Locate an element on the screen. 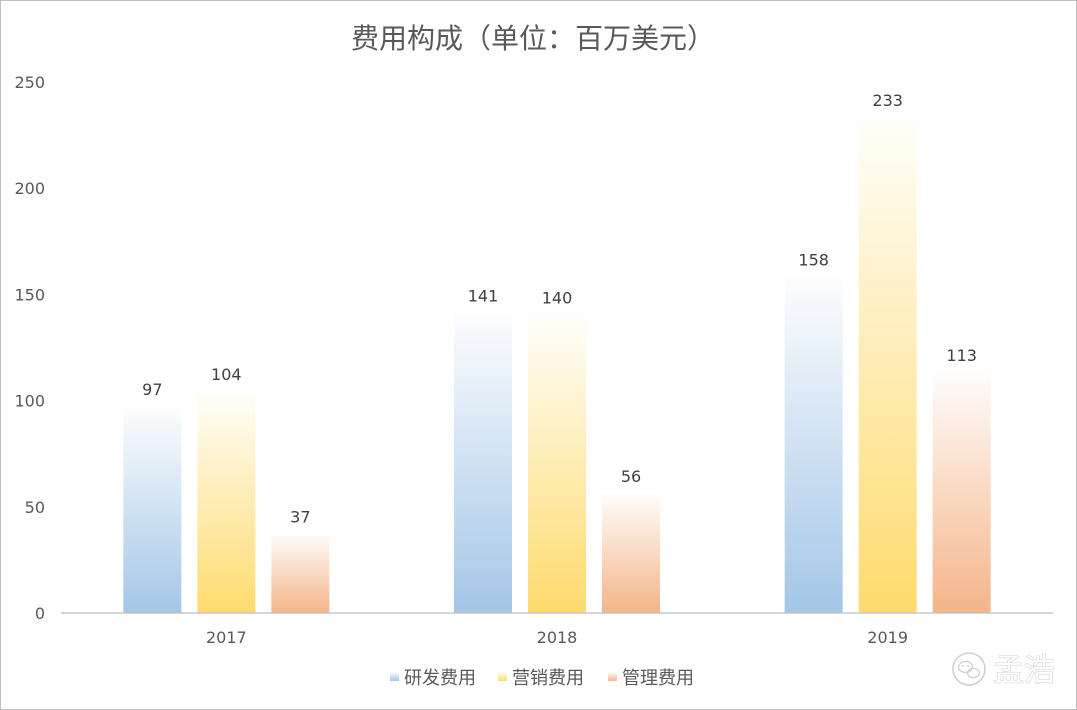 This screenshot has width=1077, height=710. watermark: 孟浩 is located at coordinates (1004, 671).